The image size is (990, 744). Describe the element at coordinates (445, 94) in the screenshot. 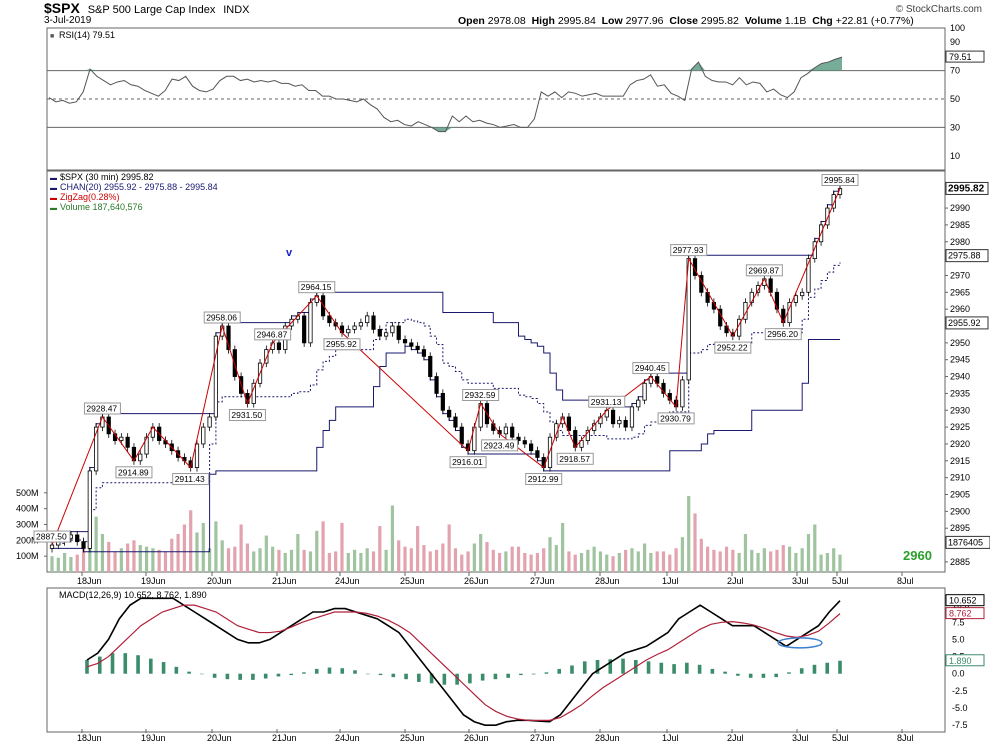

I see `rsi-line` at that location.